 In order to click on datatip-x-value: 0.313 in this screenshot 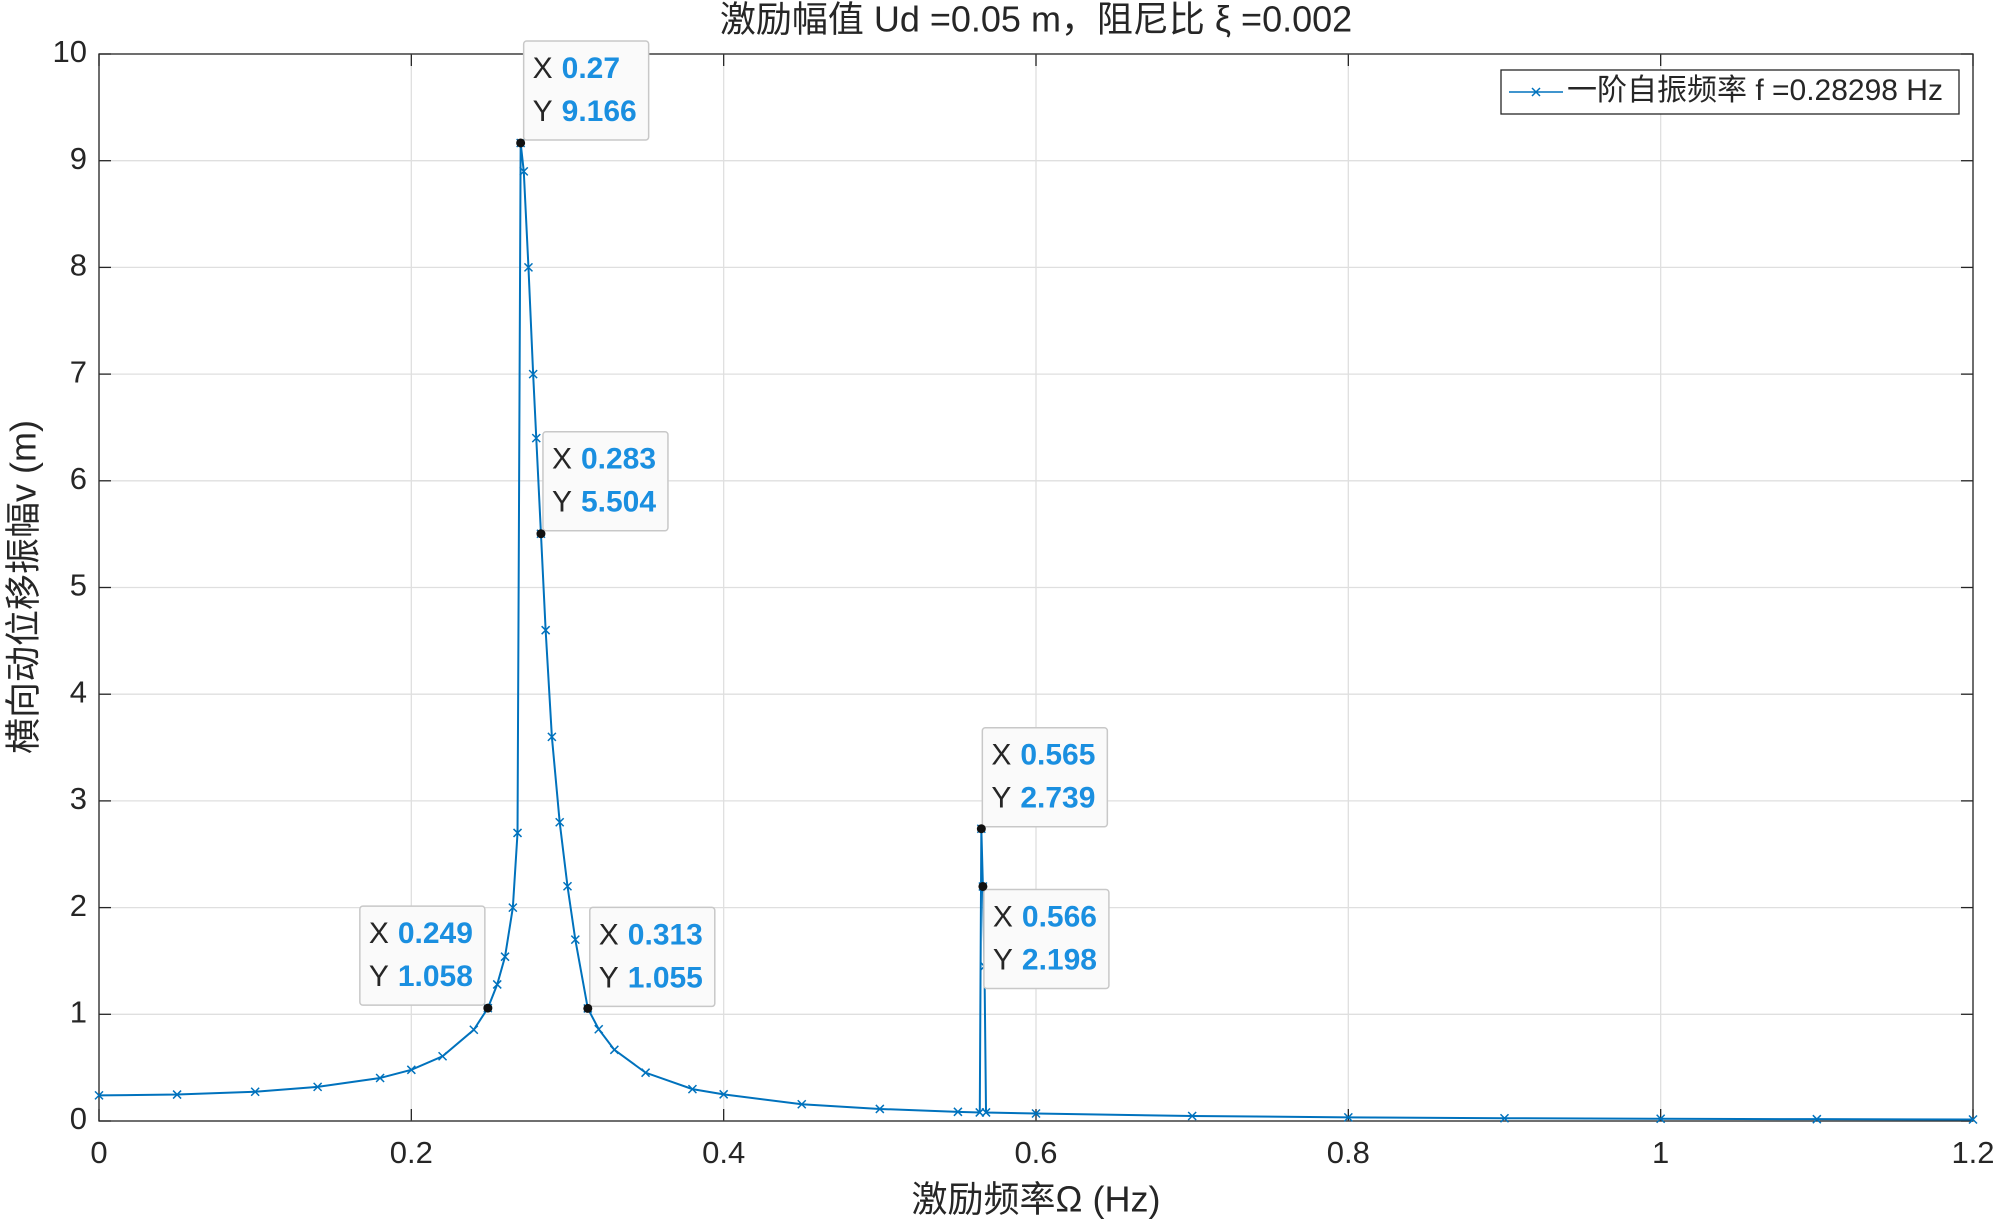, I will do `click(665, 934)`.